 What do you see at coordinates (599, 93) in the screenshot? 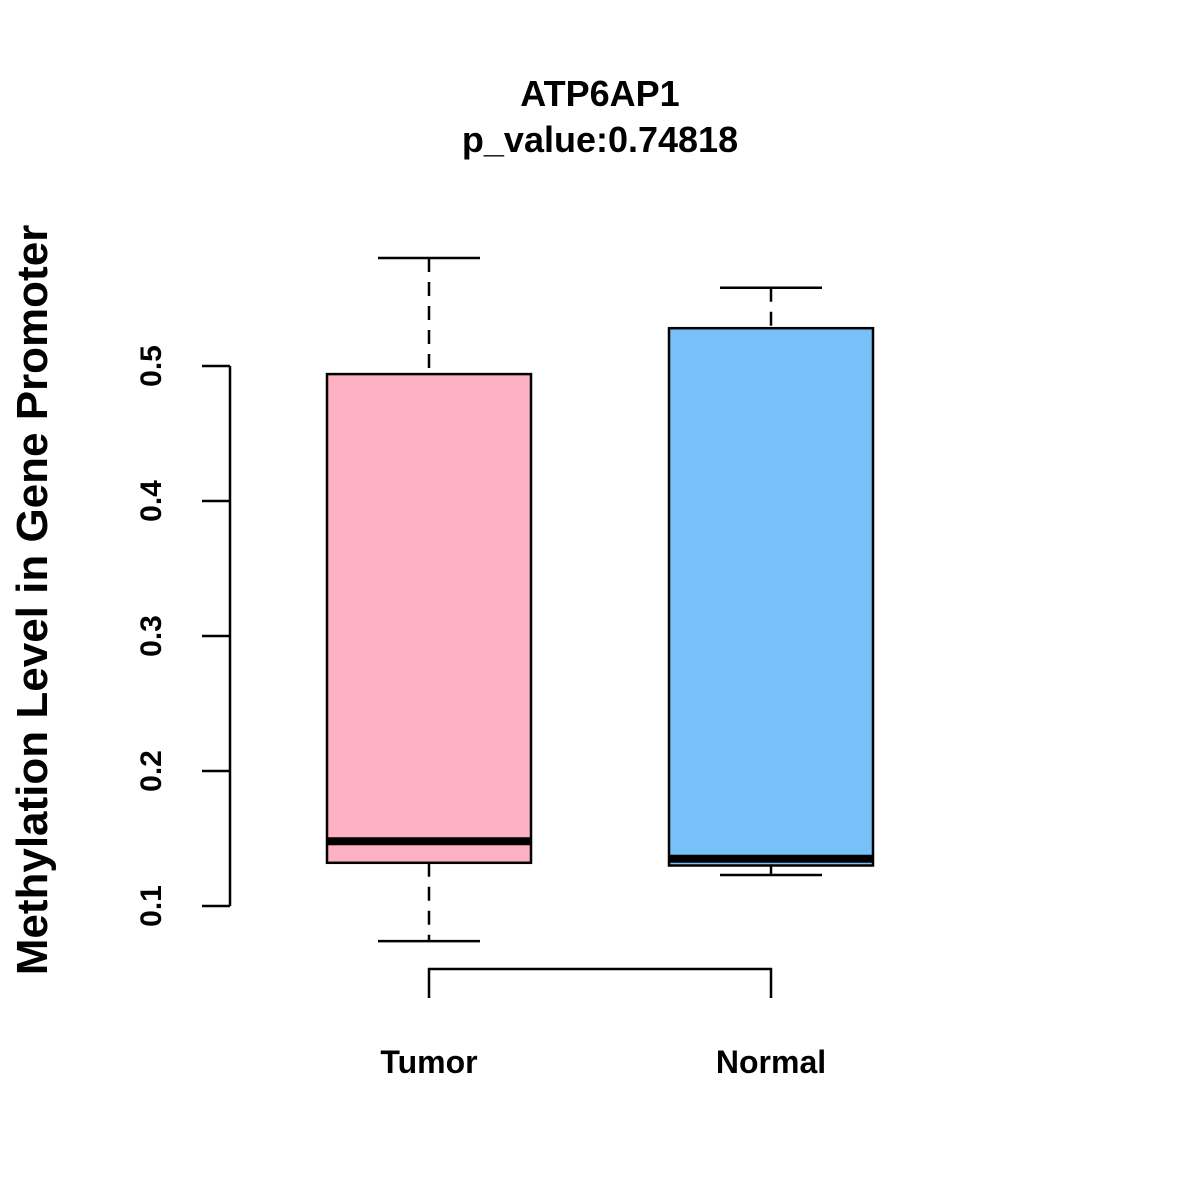
I see `chart-title: ATP6AP1` at bounding box center [599, 93].